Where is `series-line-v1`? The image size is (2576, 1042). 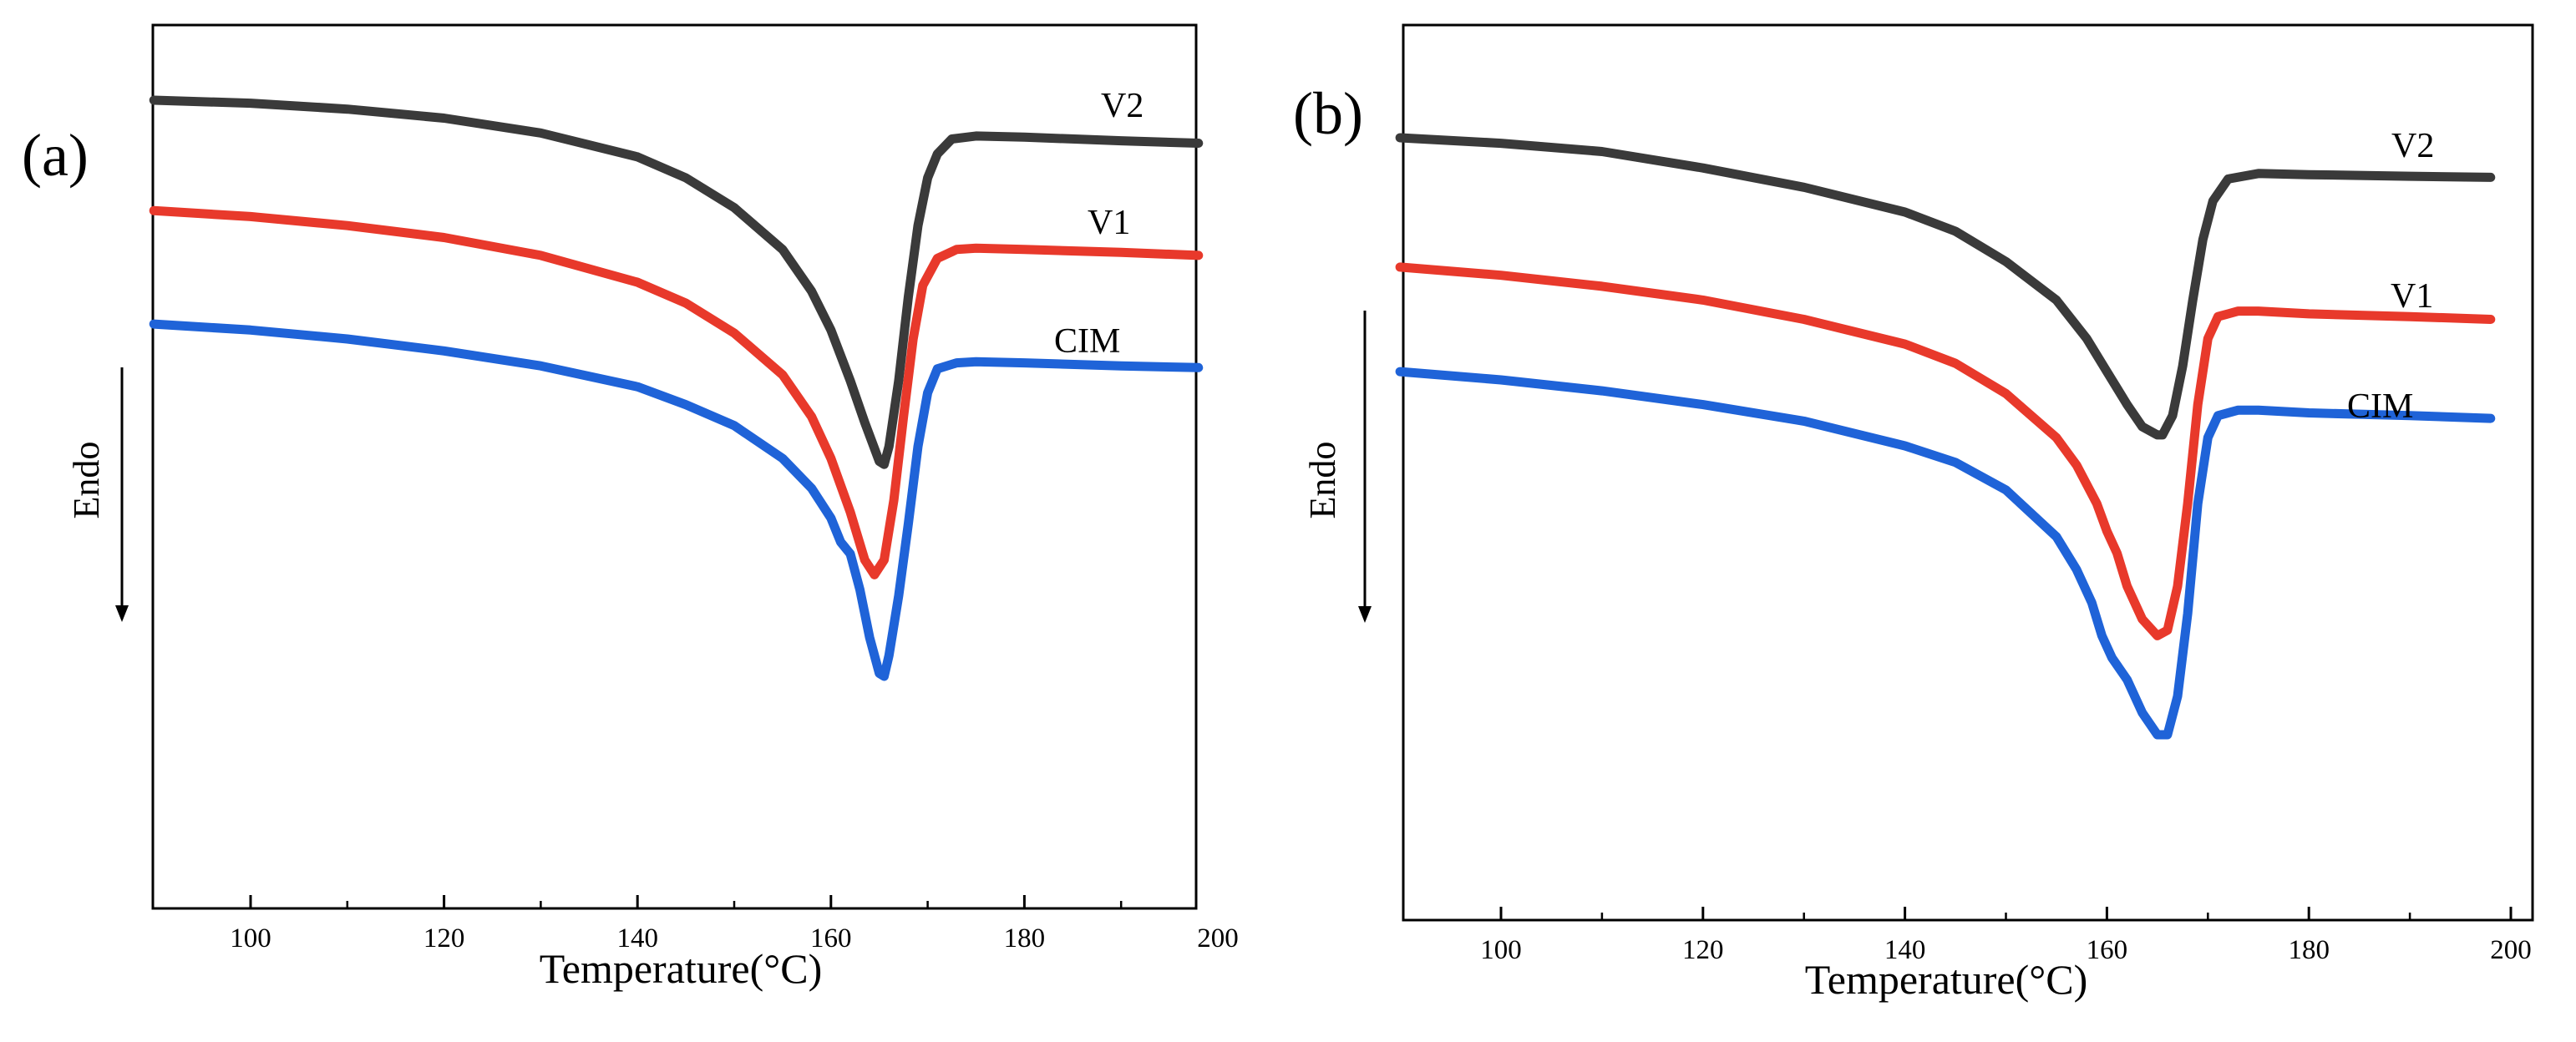
series-line-v1 is located at coordinates (676, 392).